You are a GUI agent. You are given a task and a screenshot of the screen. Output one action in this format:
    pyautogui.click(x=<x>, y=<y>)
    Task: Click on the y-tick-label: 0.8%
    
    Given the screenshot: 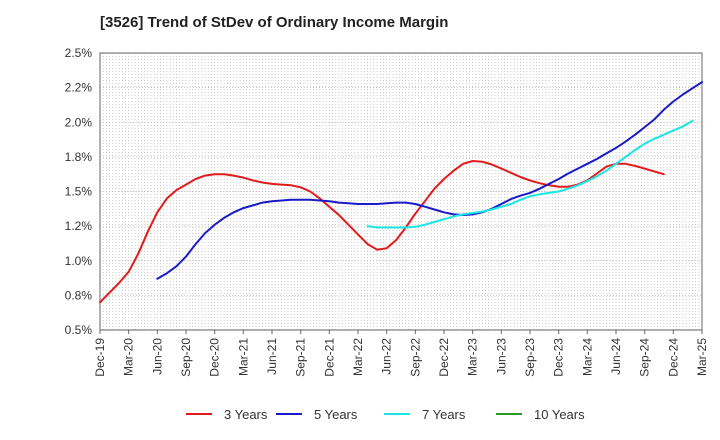 What is the action you would take?
    pyautogui.click(x=79, y=295)
    